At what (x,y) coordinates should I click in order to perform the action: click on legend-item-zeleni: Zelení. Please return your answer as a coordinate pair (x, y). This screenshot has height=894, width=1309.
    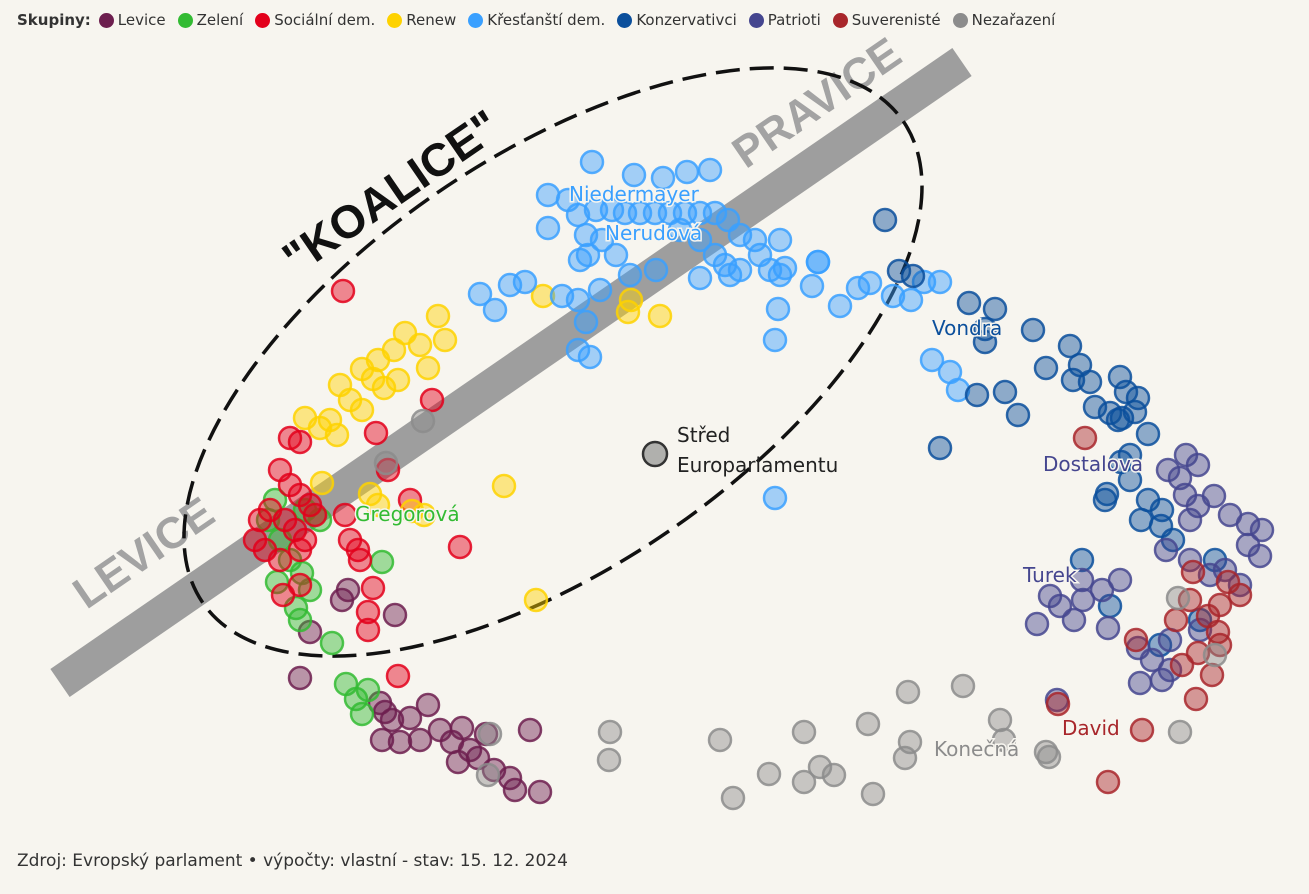
    Looking at the image, I should click on (210, 20).